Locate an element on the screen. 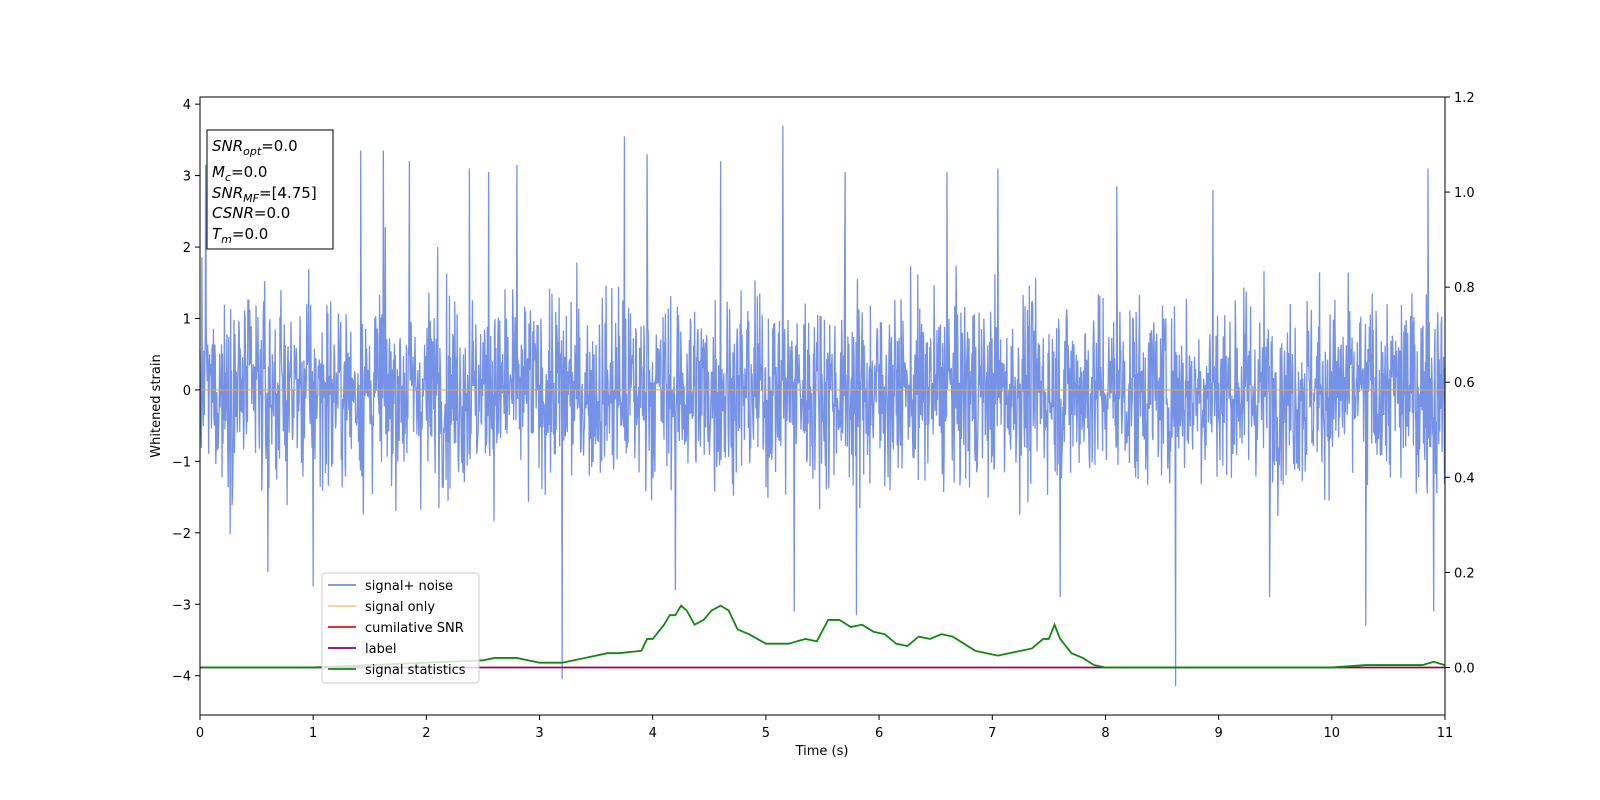 The width and height of the screenshot is (1600, 800). y2-tick-label: 1.0 is located at coordinates (1464, 193).